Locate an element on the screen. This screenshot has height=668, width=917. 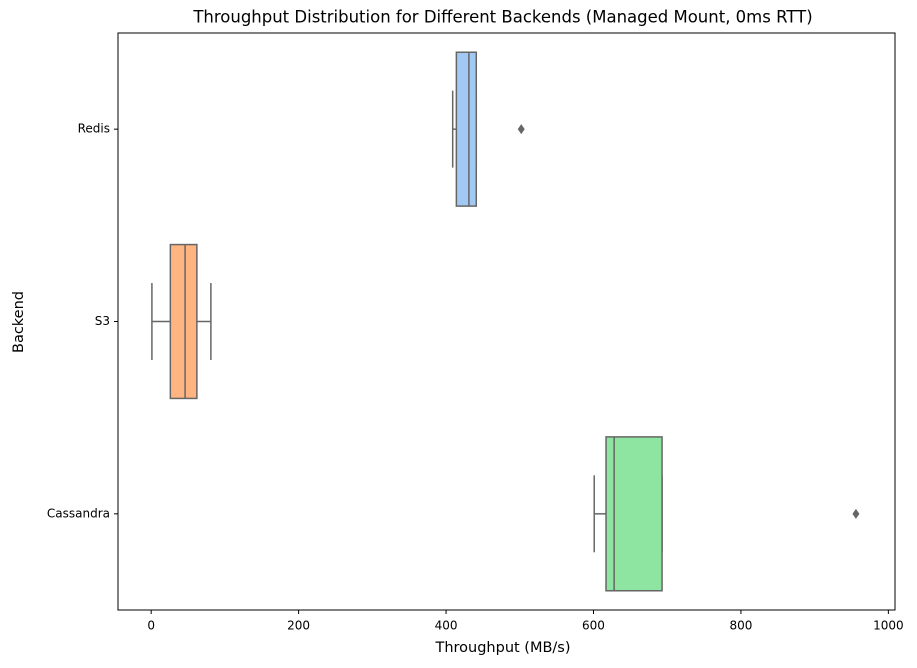
x-tick-label: 600 is located at coordinates (593, 626).